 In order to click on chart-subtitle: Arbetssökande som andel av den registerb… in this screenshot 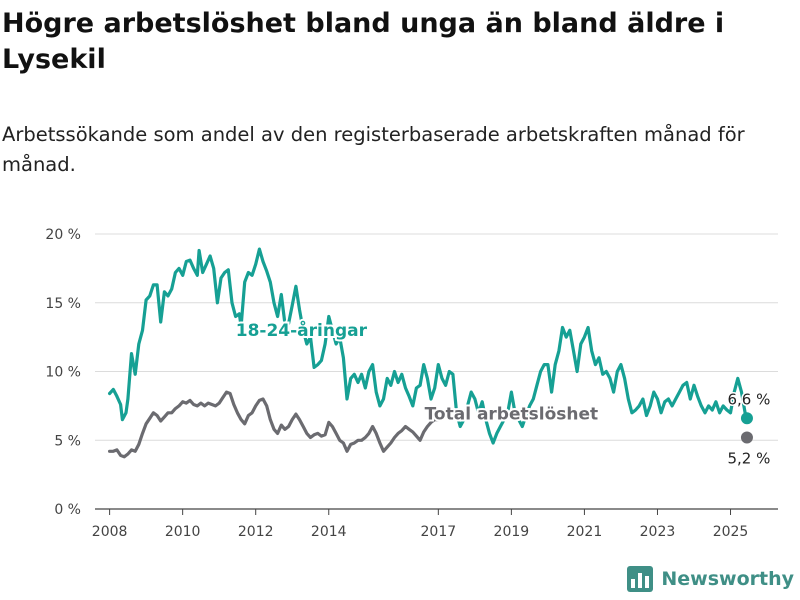, I will do `click(373, 149)`.